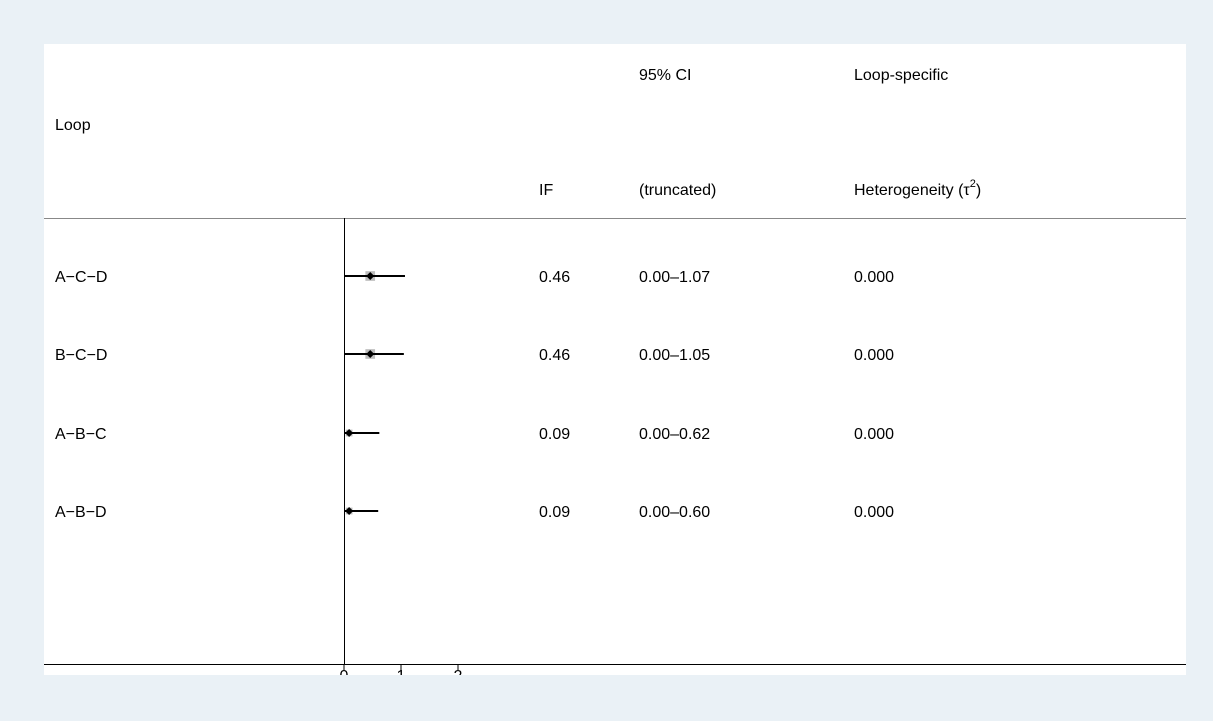  Describe the element at coordinates (474, 434) in the screenshot. I see `forest-row: A−B−C 0.09 0.00–0.62 0.000` at that location.